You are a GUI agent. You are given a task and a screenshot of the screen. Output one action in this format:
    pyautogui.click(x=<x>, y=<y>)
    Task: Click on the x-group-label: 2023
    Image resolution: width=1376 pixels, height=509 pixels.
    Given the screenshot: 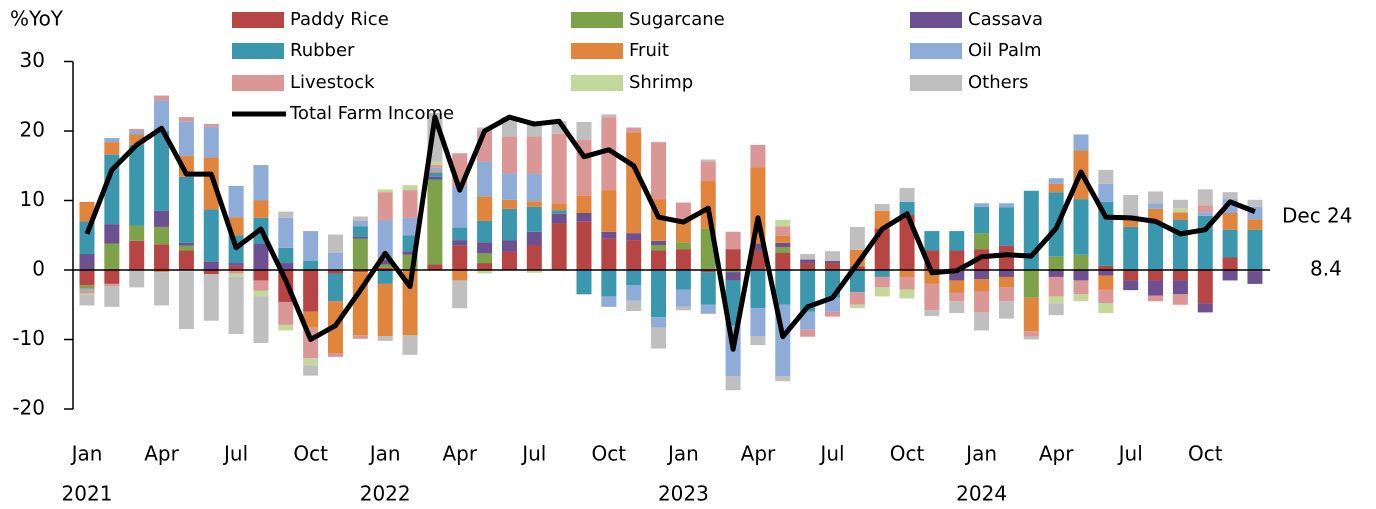 What is the action you would take?
    pyautogui.click(x=683, y=494)
    